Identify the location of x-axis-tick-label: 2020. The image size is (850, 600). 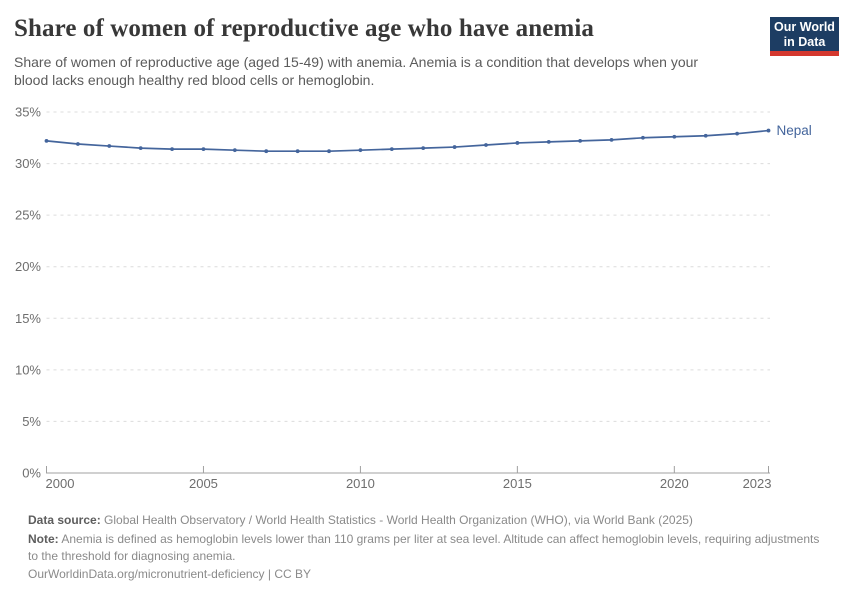
(674, 483).